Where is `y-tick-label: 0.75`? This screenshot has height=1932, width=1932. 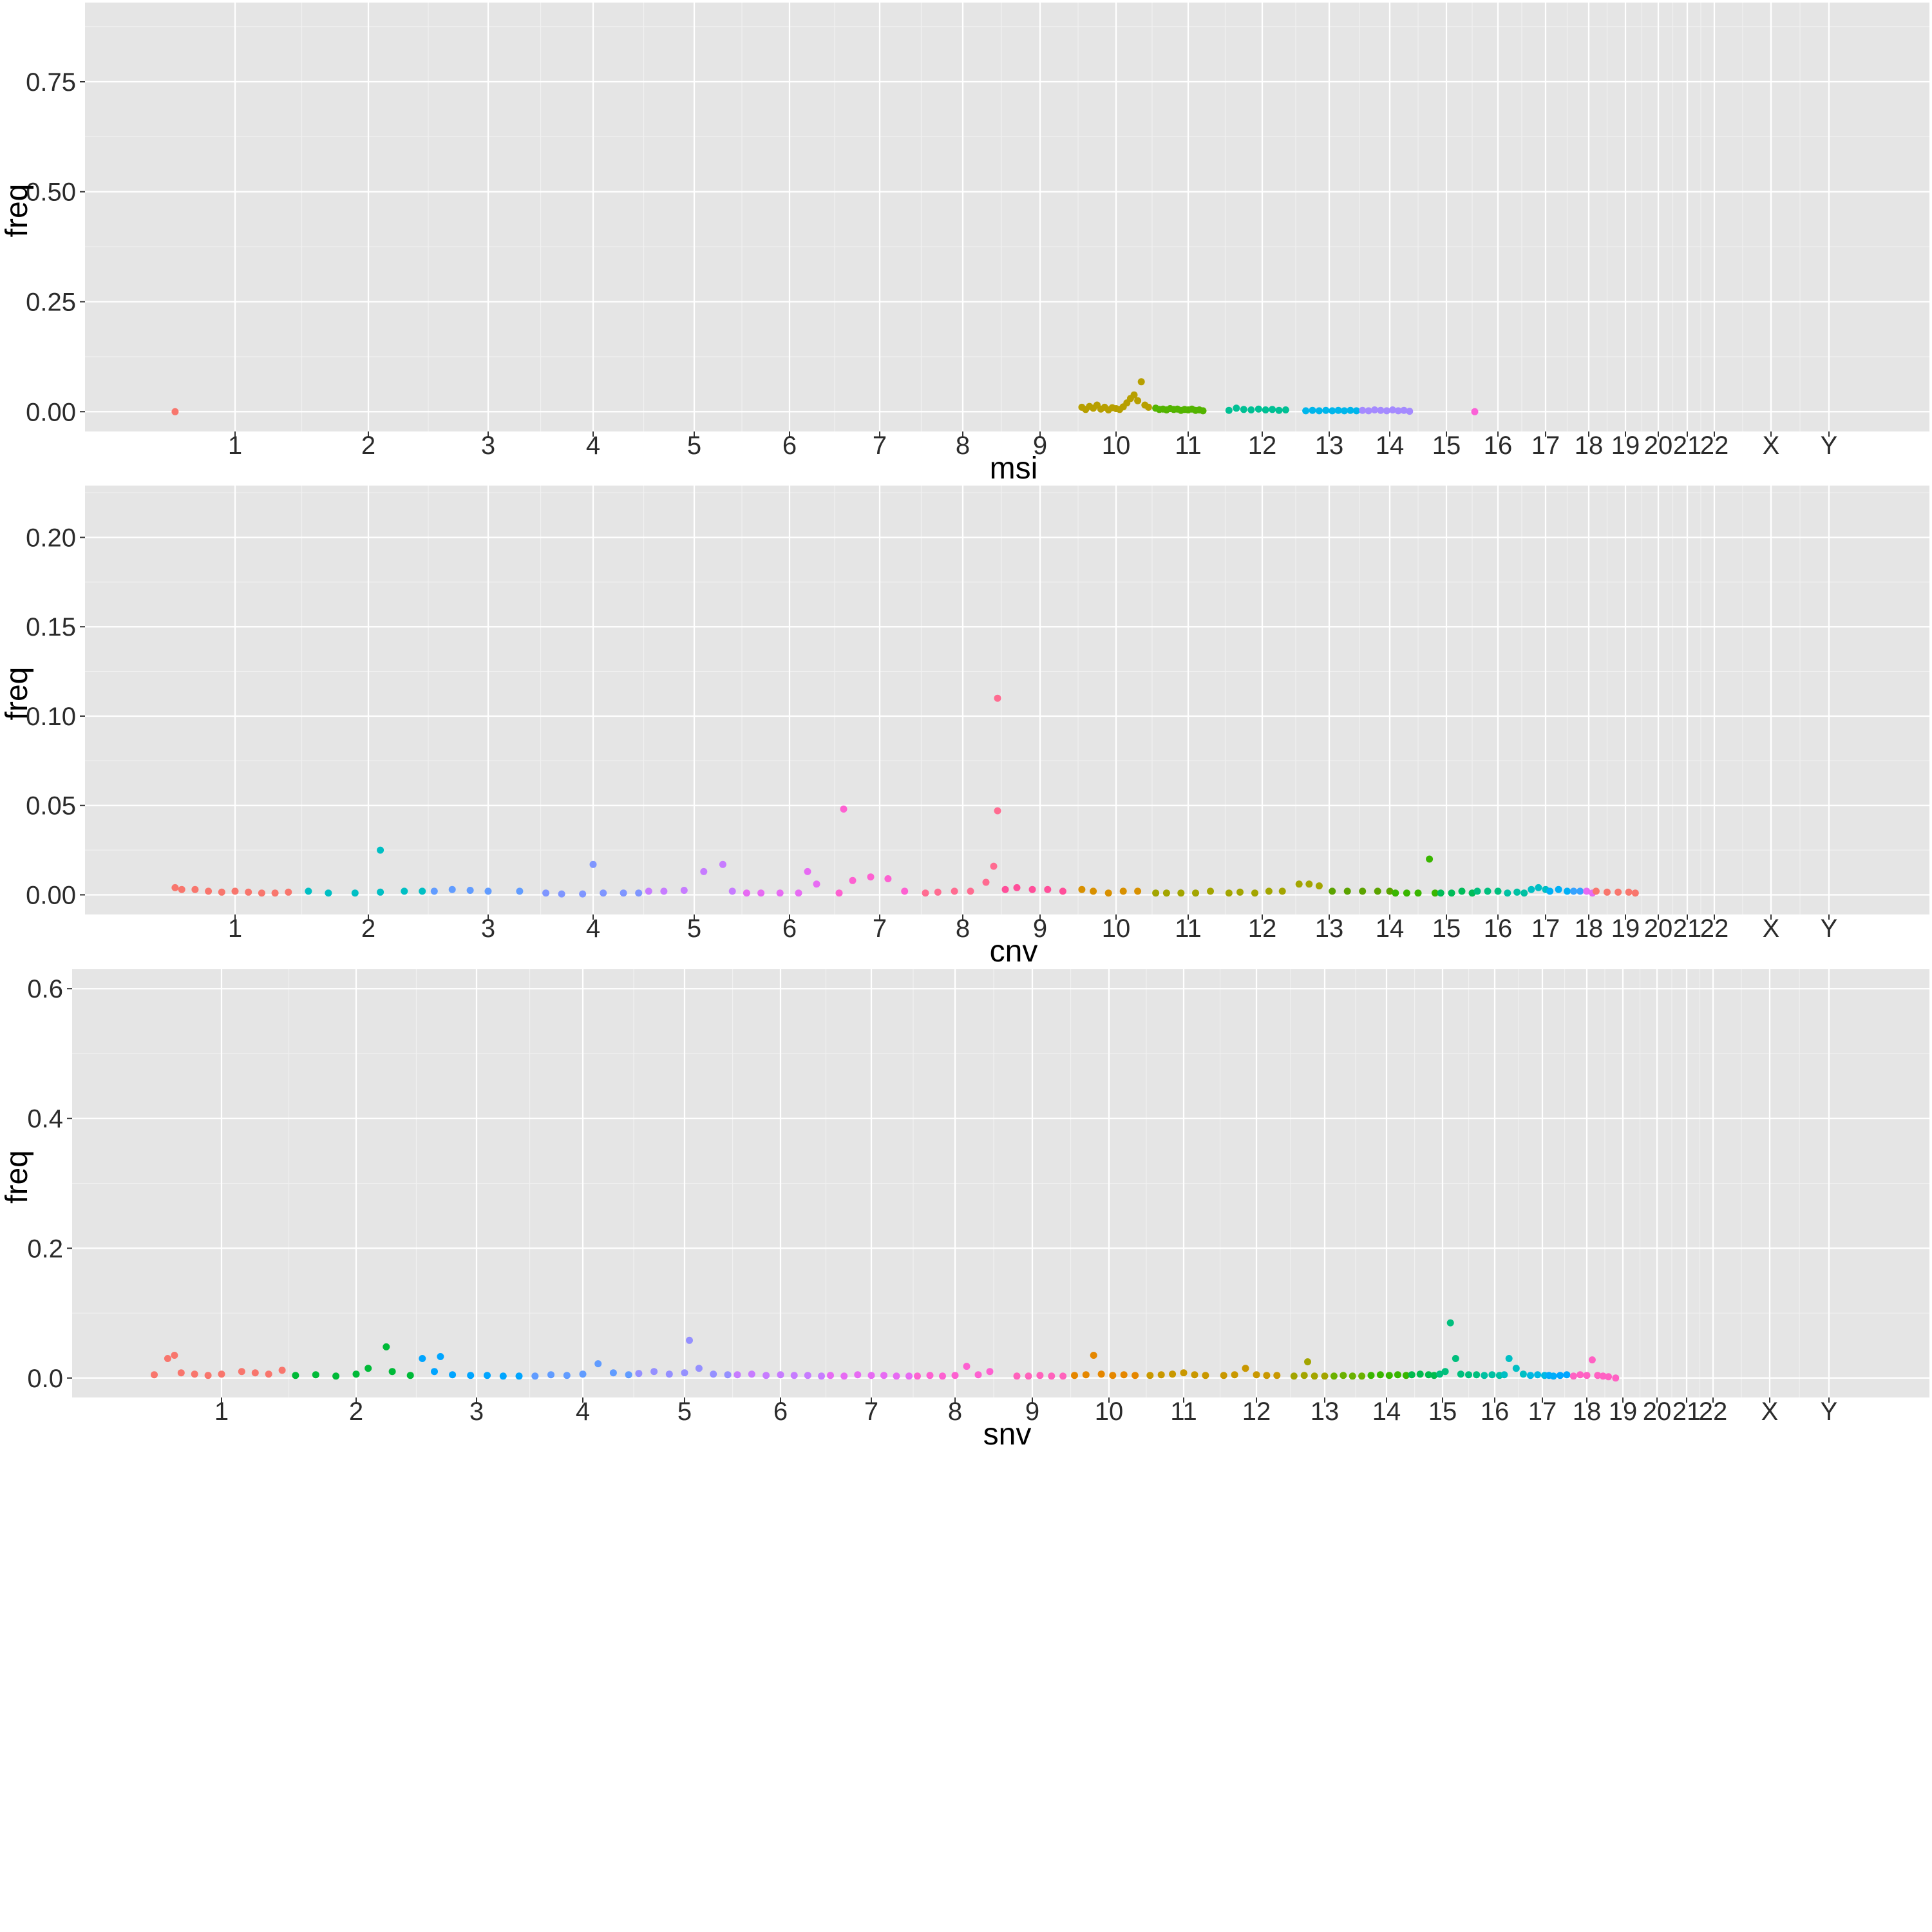 y-tick-label: 0.75 is located at coordinates (51, 83).